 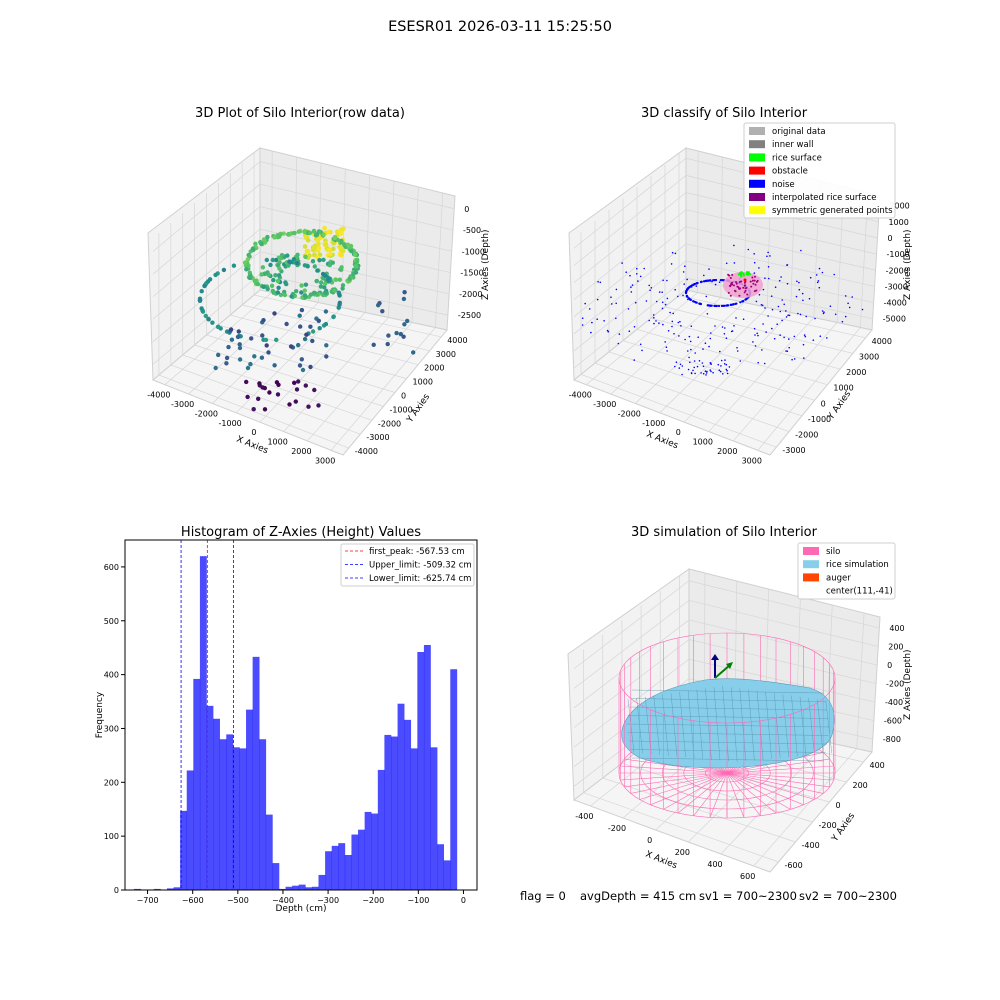 I want to click on x-tick-label: −500, so click(x=238, y=900).